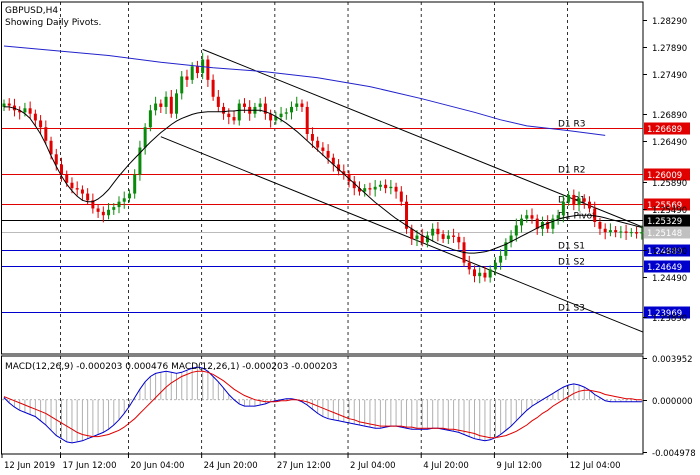 This screenshot has width=700, height=475. I want to click on level-name-5: D1 S2, so click(571, 263).